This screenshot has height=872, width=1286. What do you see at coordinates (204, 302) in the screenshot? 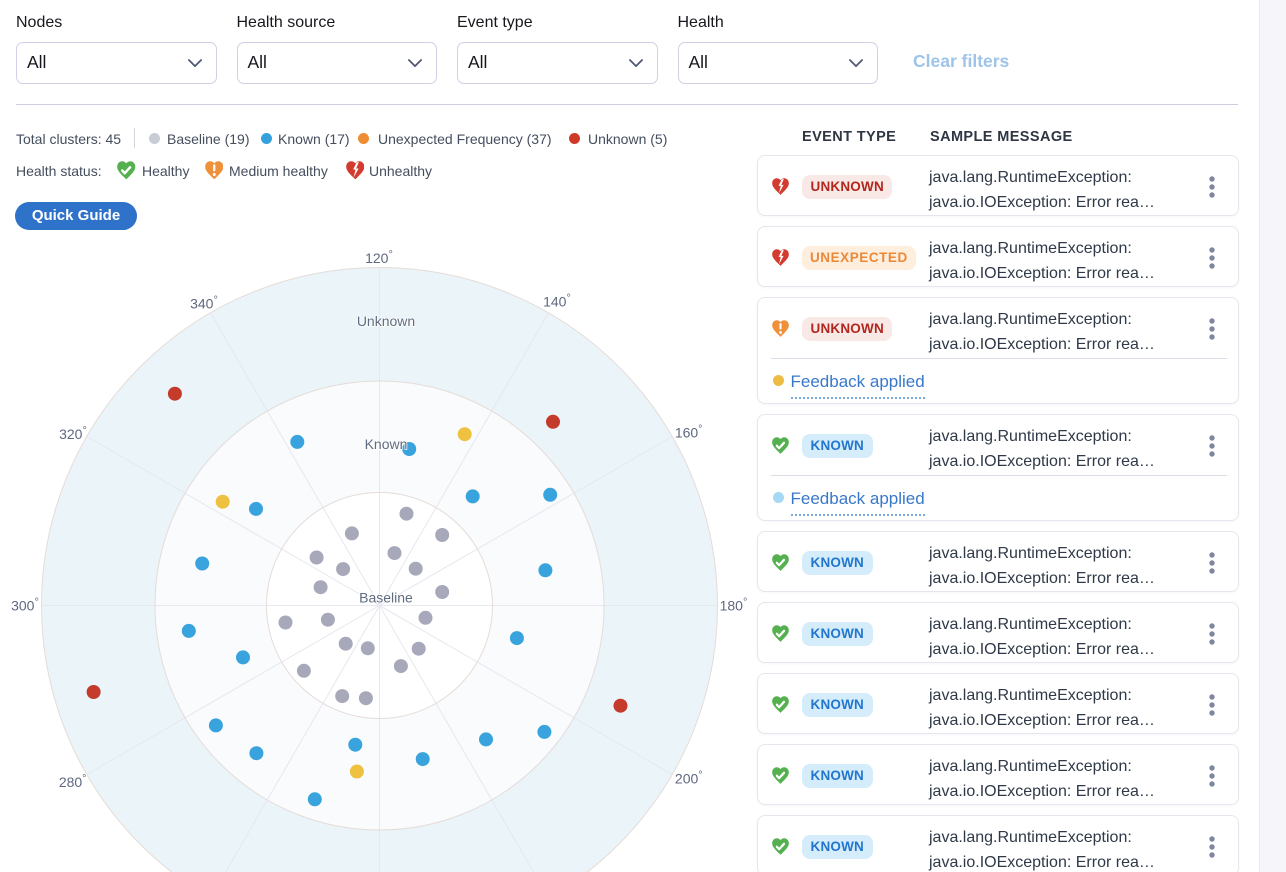
I see `svg-text: 340°` at bounding box center [204, 302].